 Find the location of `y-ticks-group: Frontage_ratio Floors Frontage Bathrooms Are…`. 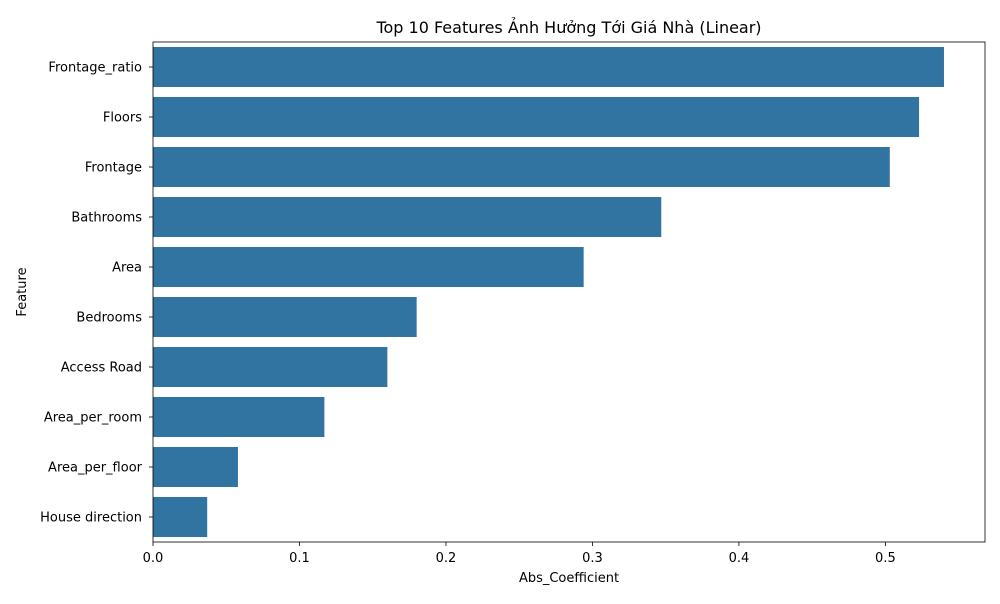

y-ticks-group: Frontage_ratio Floors Frontage Bathrooms Are… is located at coordinates (96, 293).